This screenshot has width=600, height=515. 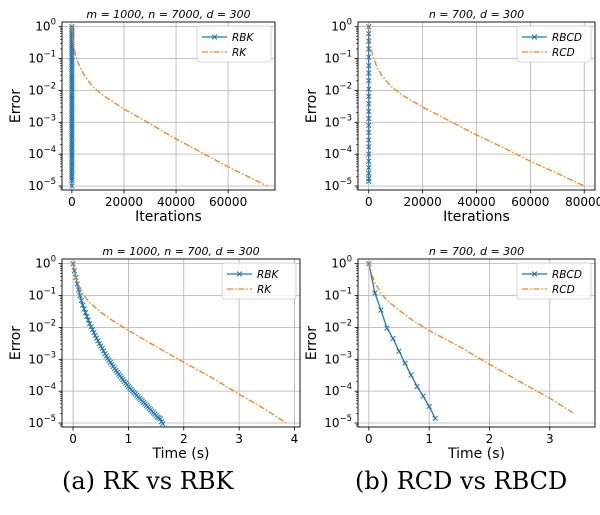 What do you see at coordinates (169, 106) in the screenshot?
I see `series-line-rk` at bounding box center [169, 106].